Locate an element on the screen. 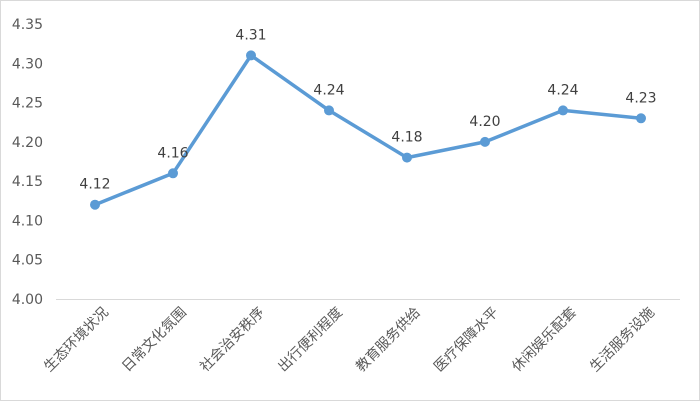  x-tick-label: 休闲娱乐配套 is located at coordinates (544, 340).